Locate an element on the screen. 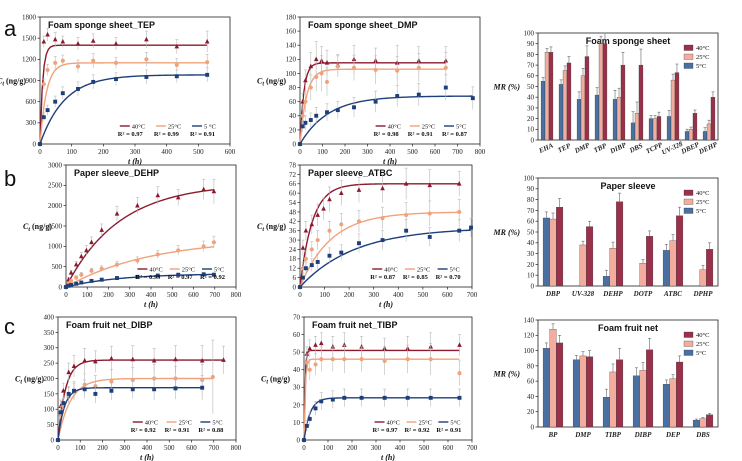 The height and width of the screenshot is (461, 742). y-tick-label: 1500 is located at coordinates (29, 39).